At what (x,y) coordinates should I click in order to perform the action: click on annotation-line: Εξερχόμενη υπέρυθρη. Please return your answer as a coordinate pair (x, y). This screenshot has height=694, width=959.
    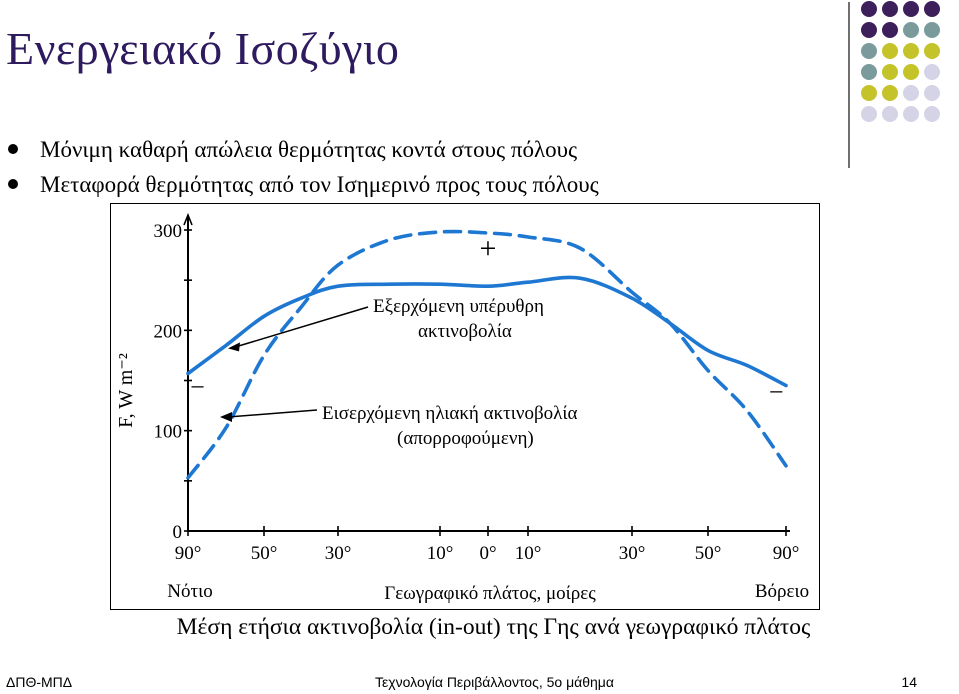
    Looking at the image, I should click on (458, 306).